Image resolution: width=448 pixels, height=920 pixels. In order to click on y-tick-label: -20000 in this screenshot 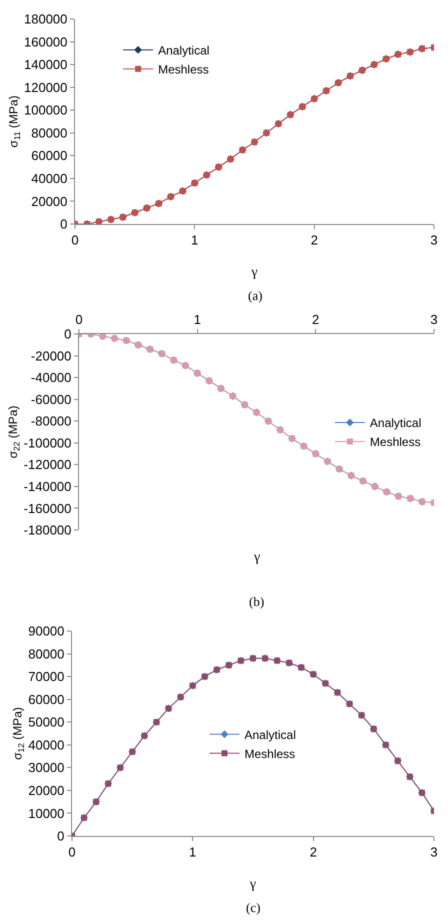, I will do `click(51, 356)`.